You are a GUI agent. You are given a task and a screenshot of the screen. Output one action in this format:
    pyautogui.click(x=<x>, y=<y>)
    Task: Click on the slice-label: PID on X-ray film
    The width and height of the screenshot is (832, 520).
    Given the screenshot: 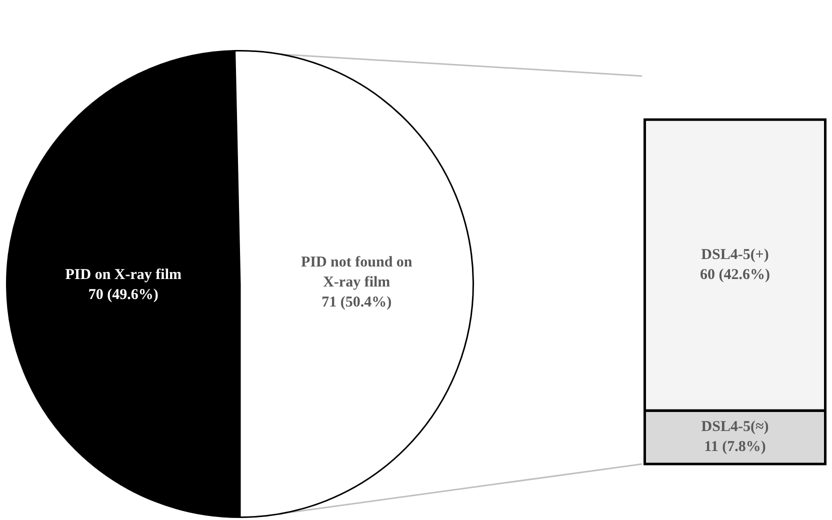 What is the action you would take?
    pyautogui.click(x=123, y=275)
    